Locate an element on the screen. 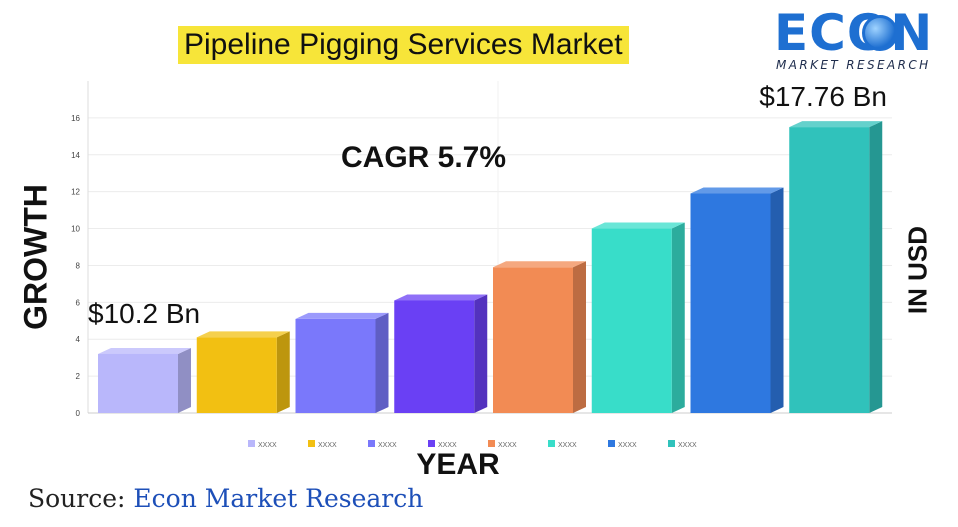  x-axis-label: YEAR is located at coordinates (458, 464).